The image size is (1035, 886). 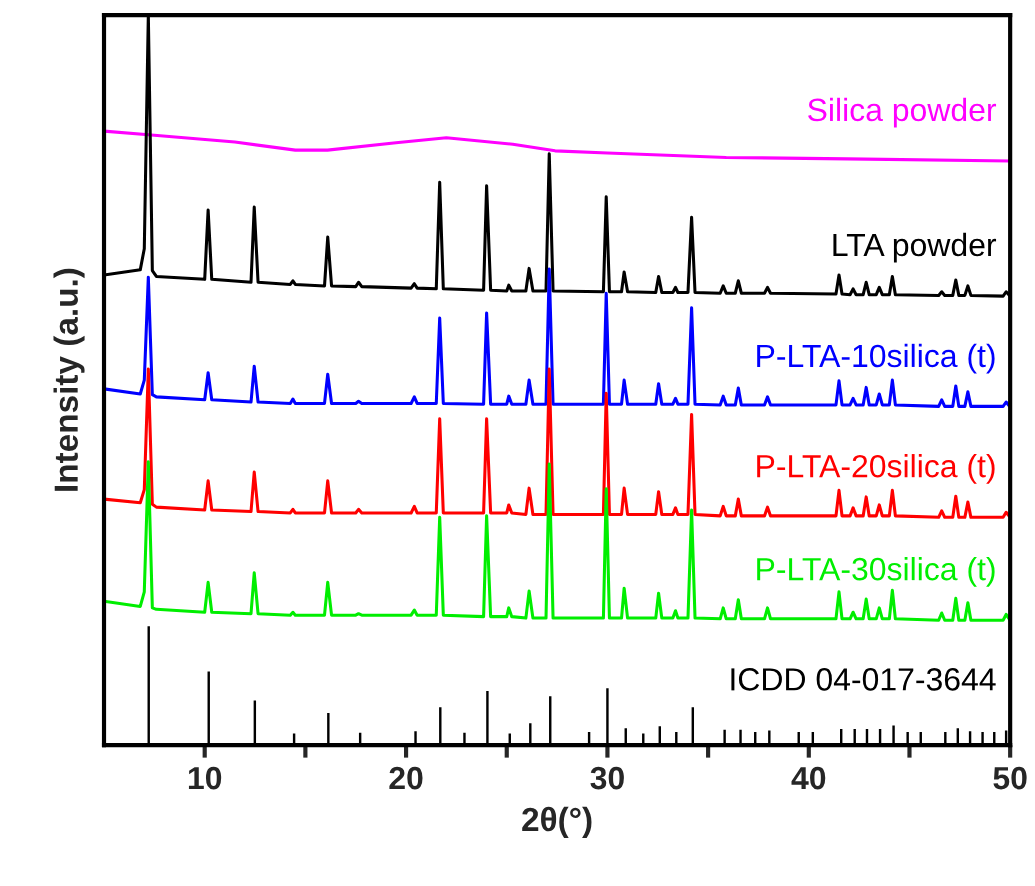 What do you see at coordinates (876, 571) in the screenshot?
I see `series-label: P-LTA-30silica (t)` at bounding box center [876, 571].